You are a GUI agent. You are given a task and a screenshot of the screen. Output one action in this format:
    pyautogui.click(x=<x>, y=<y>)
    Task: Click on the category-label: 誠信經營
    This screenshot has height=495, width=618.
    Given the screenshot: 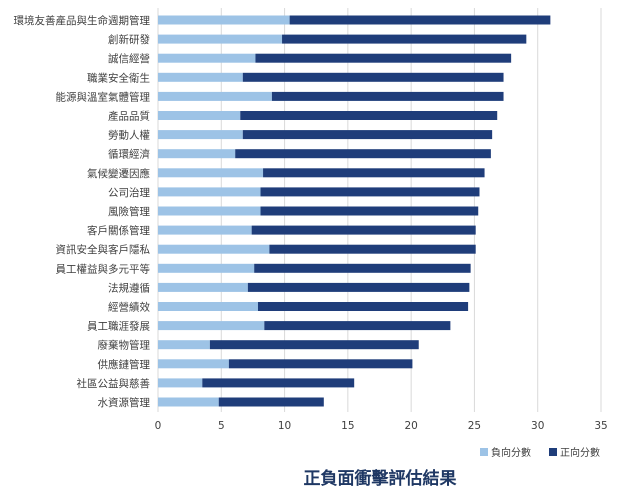 What is the action you would take?
    pyautogui.click(x=129, y=58)
    